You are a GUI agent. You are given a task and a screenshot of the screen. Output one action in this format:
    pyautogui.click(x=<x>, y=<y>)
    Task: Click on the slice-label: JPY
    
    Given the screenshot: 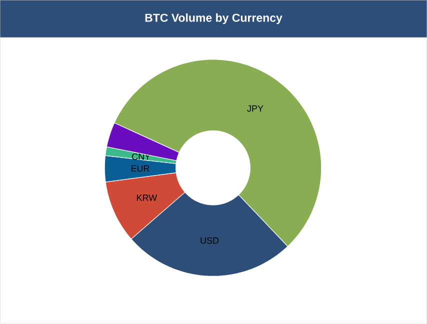 What is the action you would take?
    pyautogui.click(x=255, y=109)
    